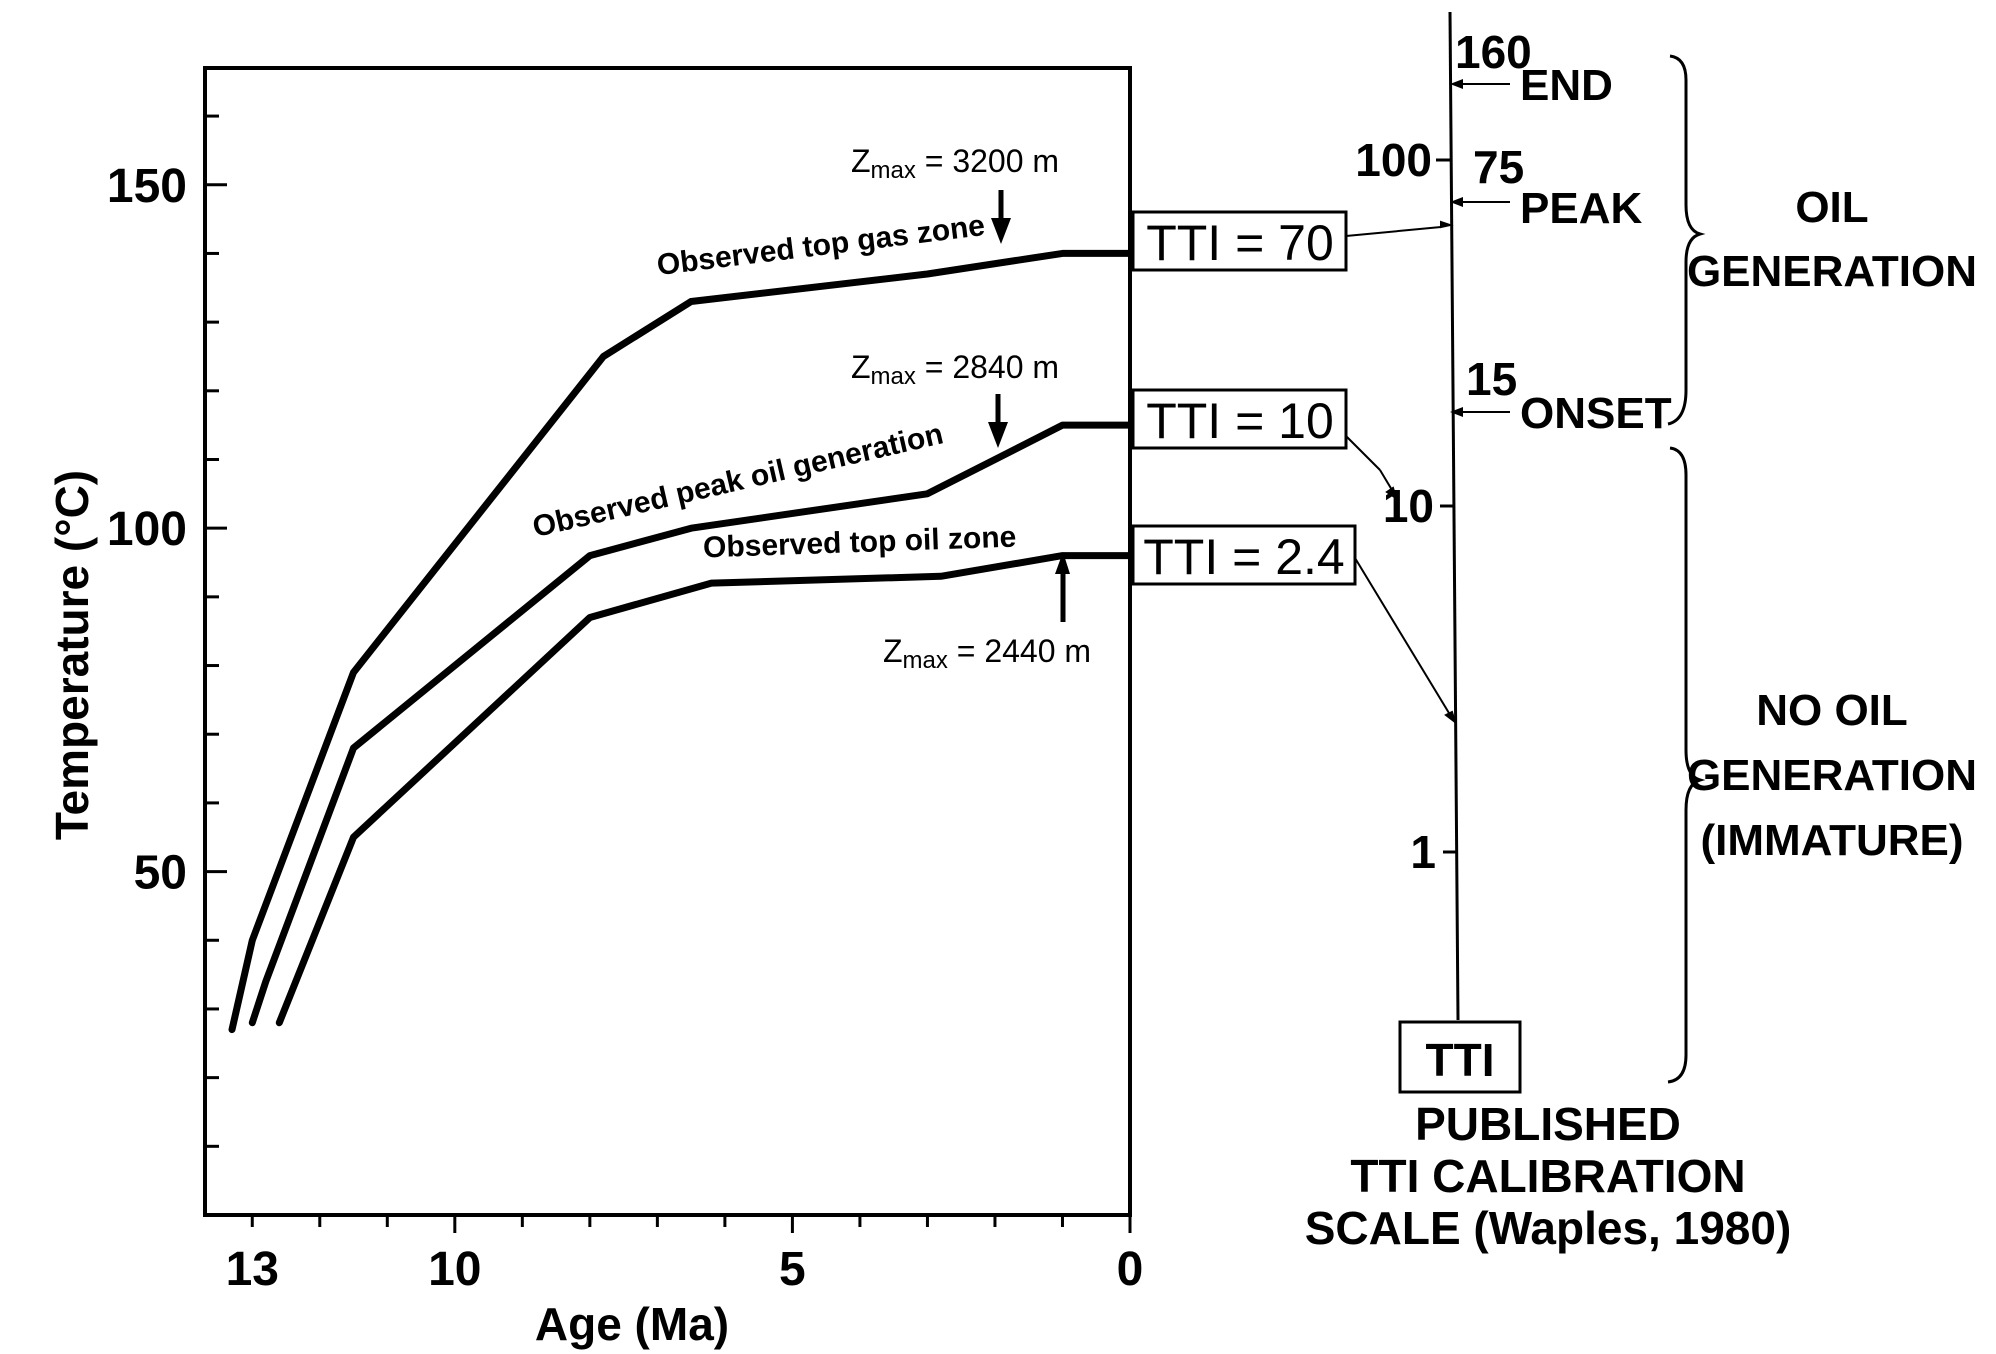 The image size is (1996, 1354). Describe the element at coordinates (1454, 516) in the screenshot. I see `calibration-axis-line` at that location.